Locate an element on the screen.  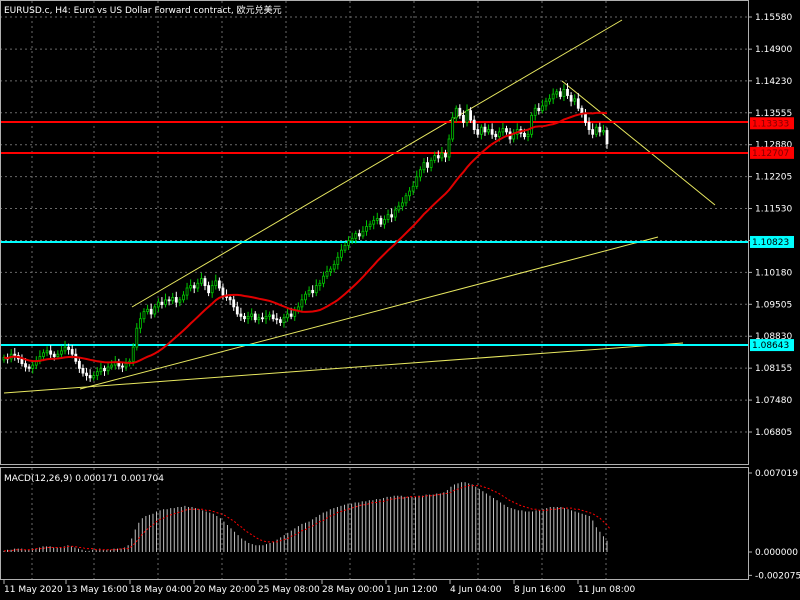
macd-grid is located at coordinates (319, 523).